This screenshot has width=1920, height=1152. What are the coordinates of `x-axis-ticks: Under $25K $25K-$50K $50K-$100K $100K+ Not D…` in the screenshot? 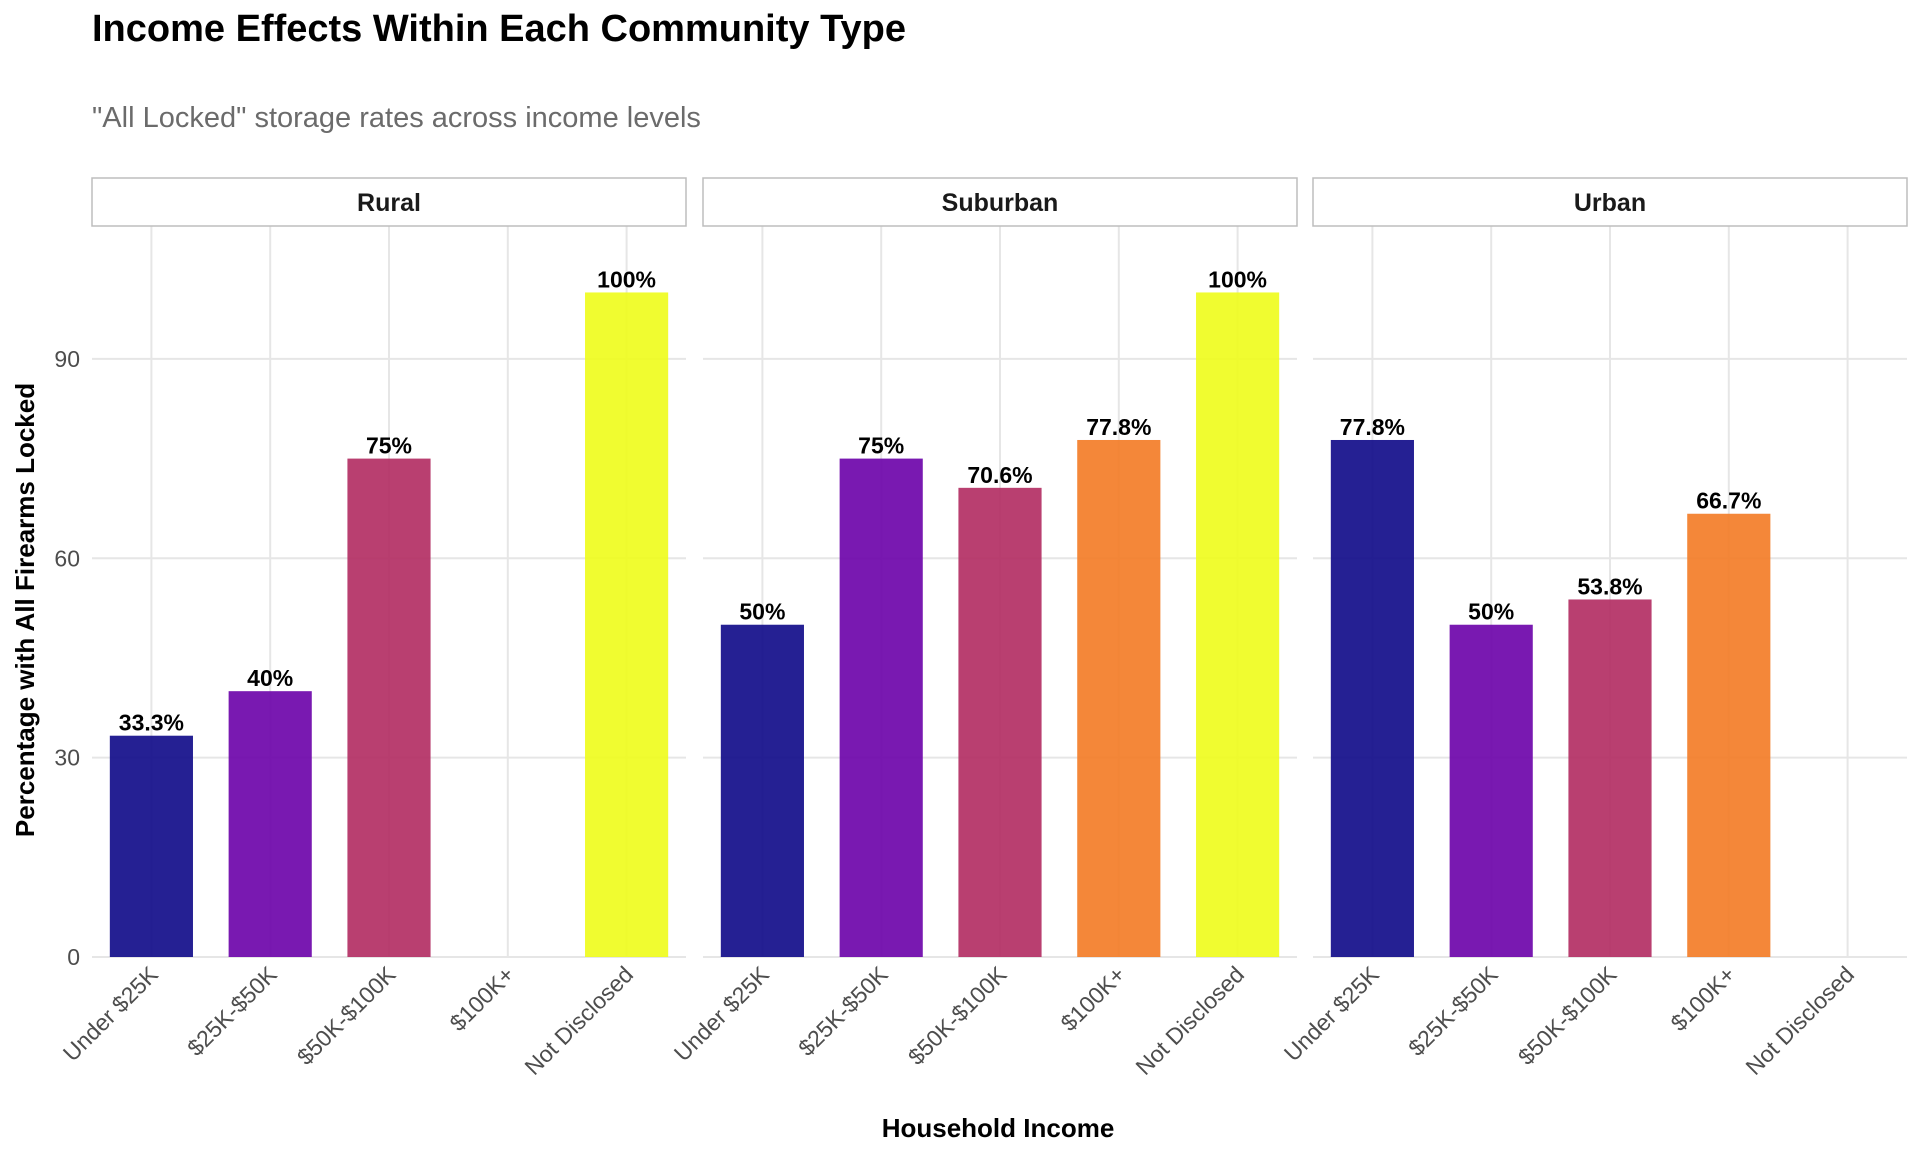 It's located at (958, 1020).